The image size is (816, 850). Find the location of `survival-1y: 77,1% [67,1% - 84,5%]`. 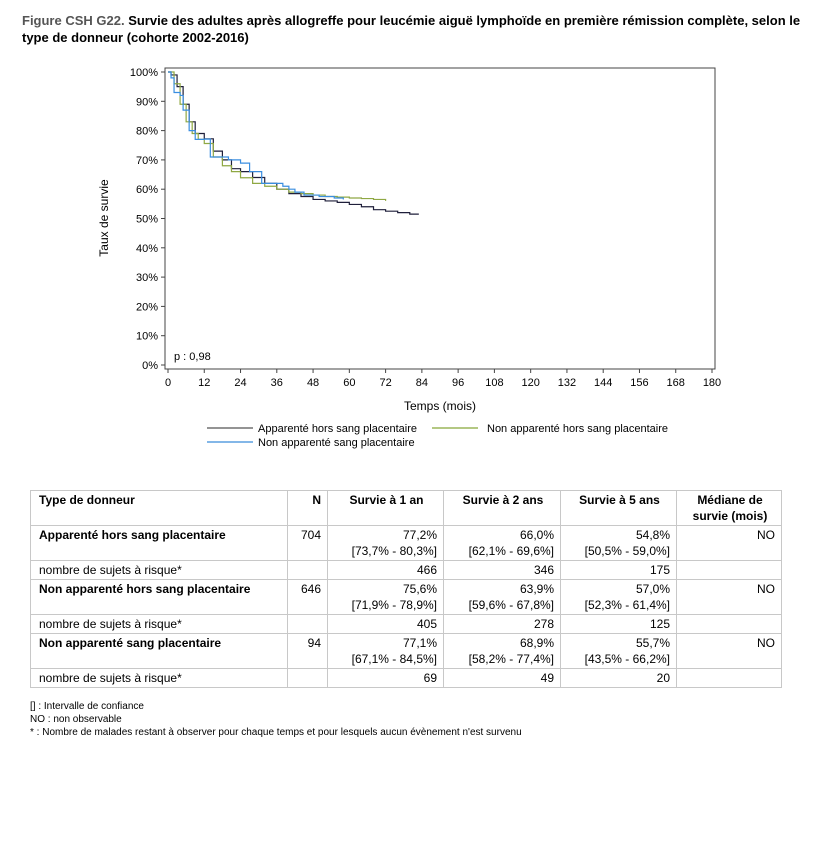

survival-1y: 77,1% [67,1% - 84,5%] is located at coordinates (385, 651).